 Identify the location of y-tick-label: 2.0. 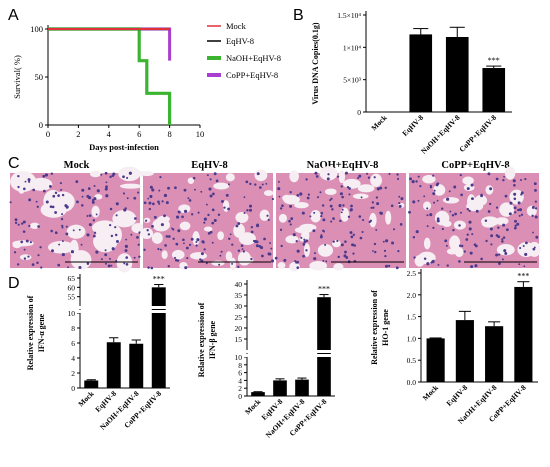
(412, 295).